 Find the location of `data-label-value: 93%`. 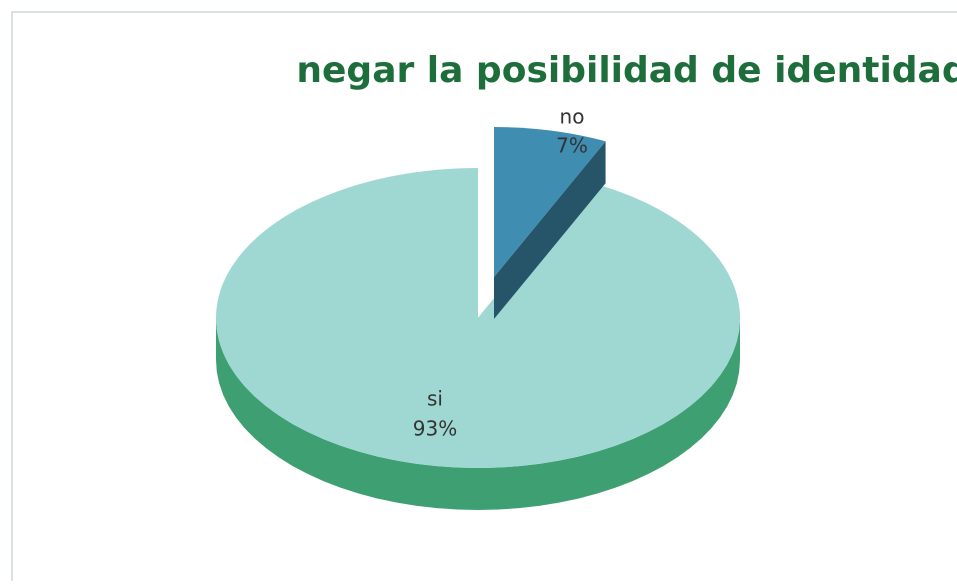

data-label-value: 93% is located at coordinates (435, 429).